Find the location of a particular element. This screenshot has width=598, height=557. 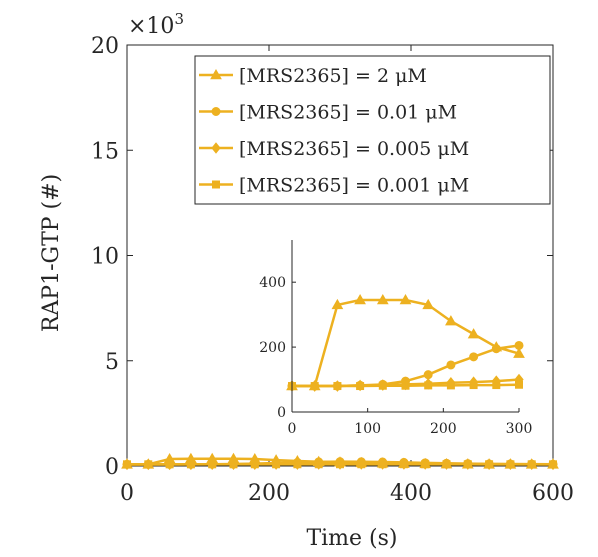

y-tick-label: 10 is located at coordinates (105, 257).